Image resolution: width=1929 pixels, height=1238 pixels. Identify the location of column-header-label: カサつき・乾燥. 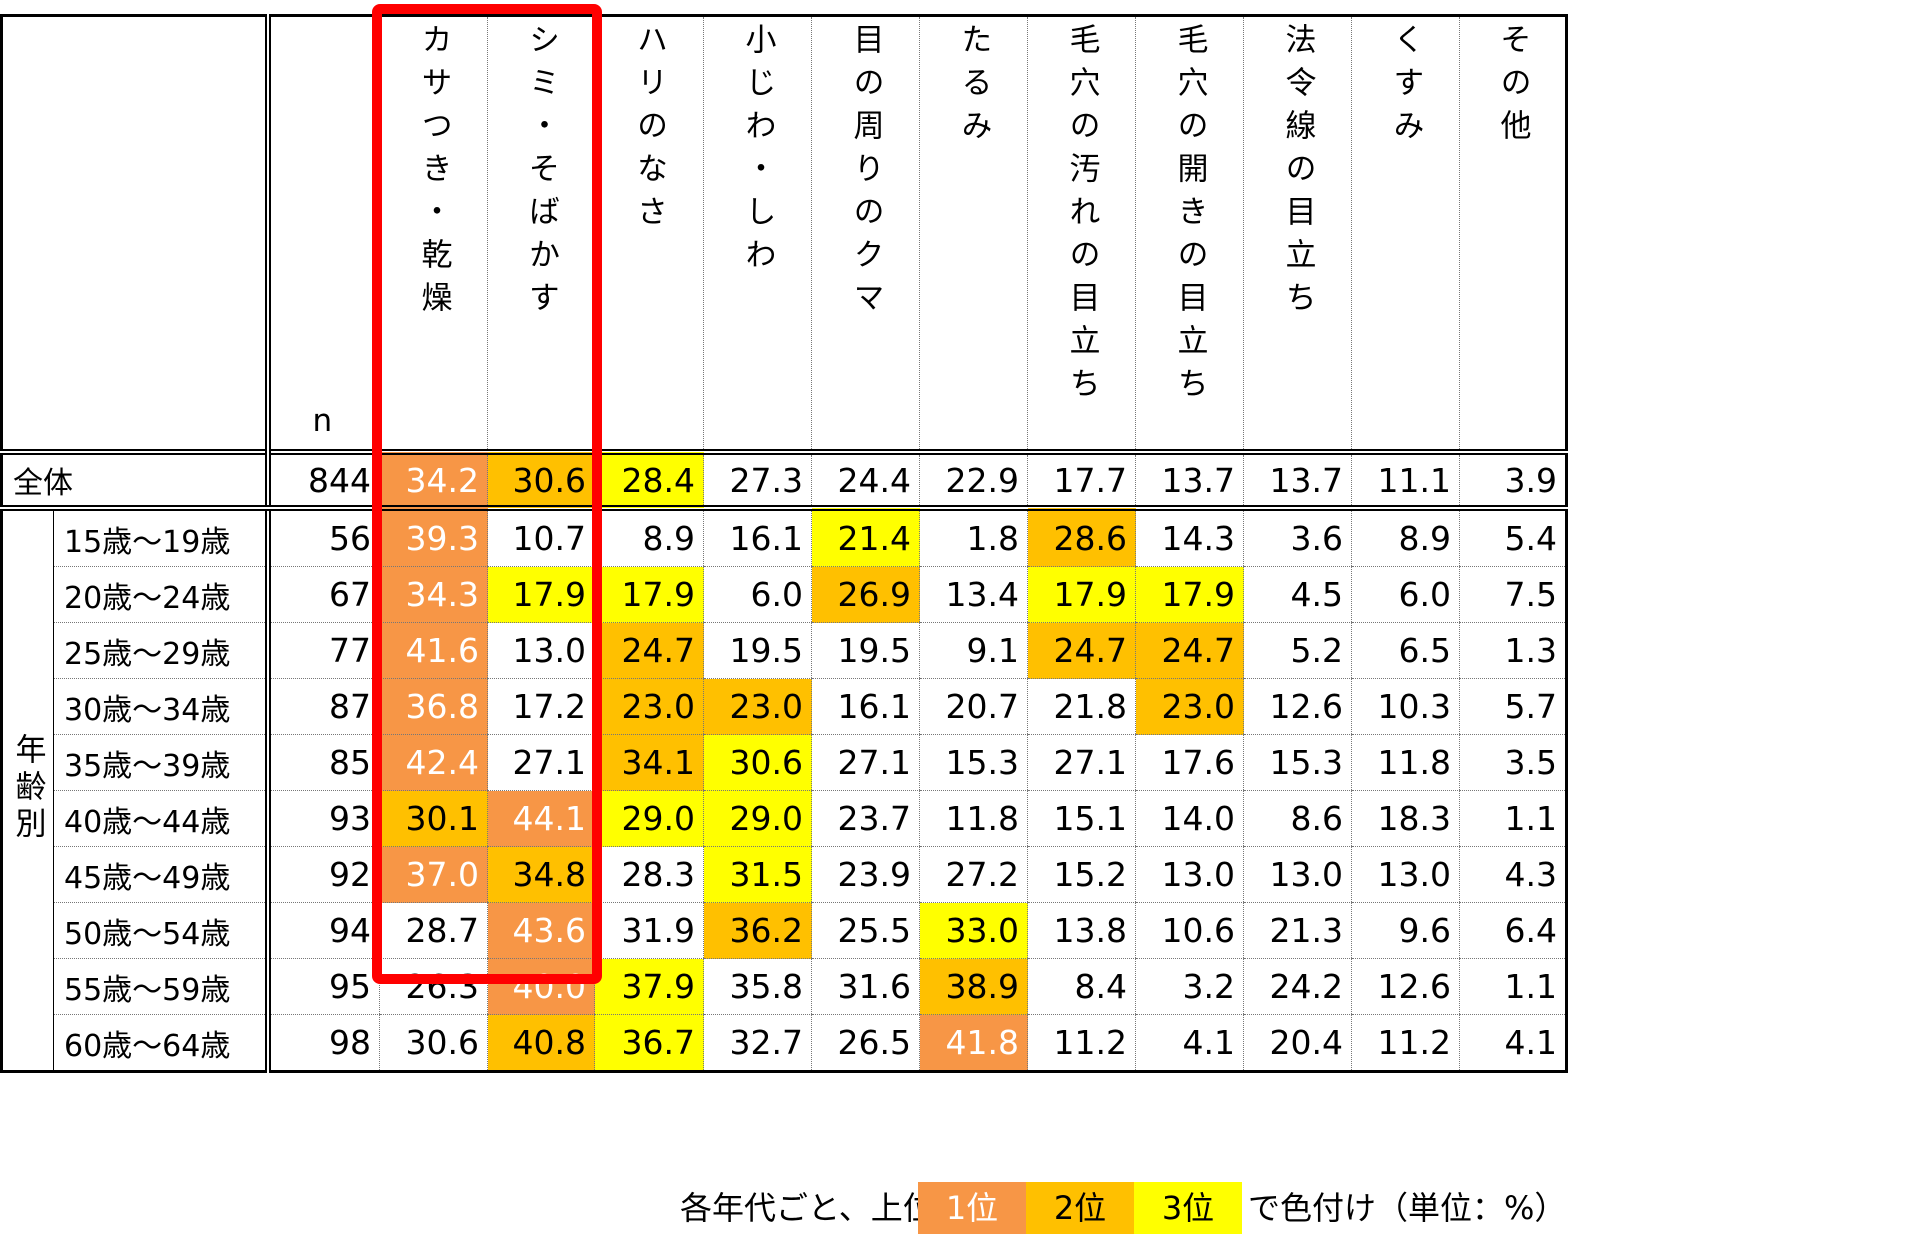
(433, 173).